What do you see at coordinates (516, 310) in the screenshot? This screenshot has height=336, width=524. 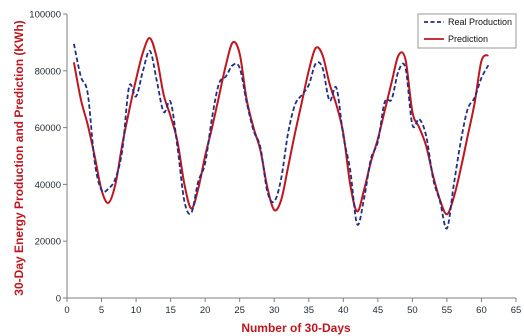 I see `x-tick-label: 65` at bounding box center [516, 310].